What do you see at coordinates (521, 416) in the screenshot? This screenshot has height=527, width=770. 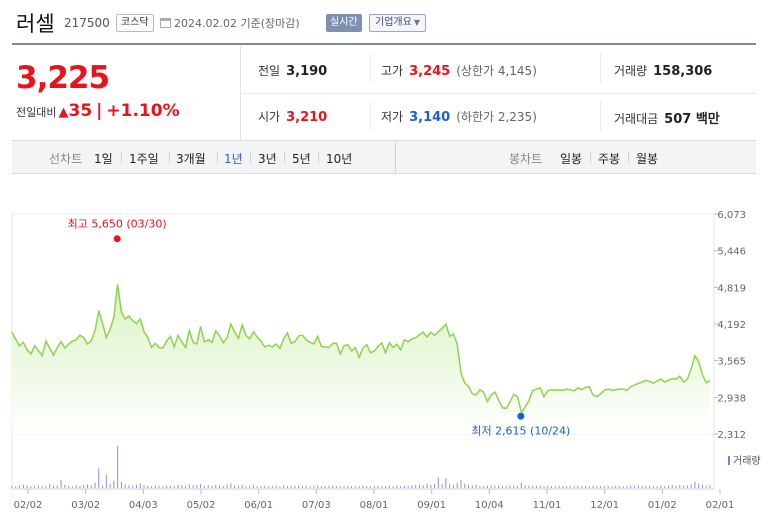 I see `low-marker` at bounding box center [521, 416].